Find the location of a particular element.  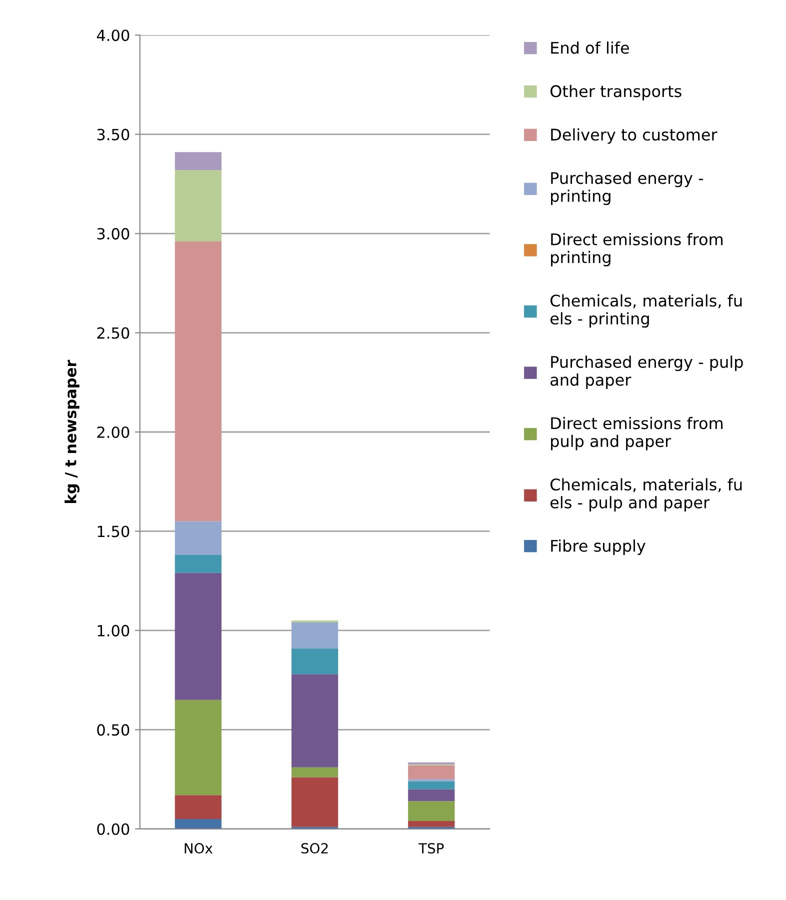

y-tick-label: 2.50 is located at coordinates (113, 333).